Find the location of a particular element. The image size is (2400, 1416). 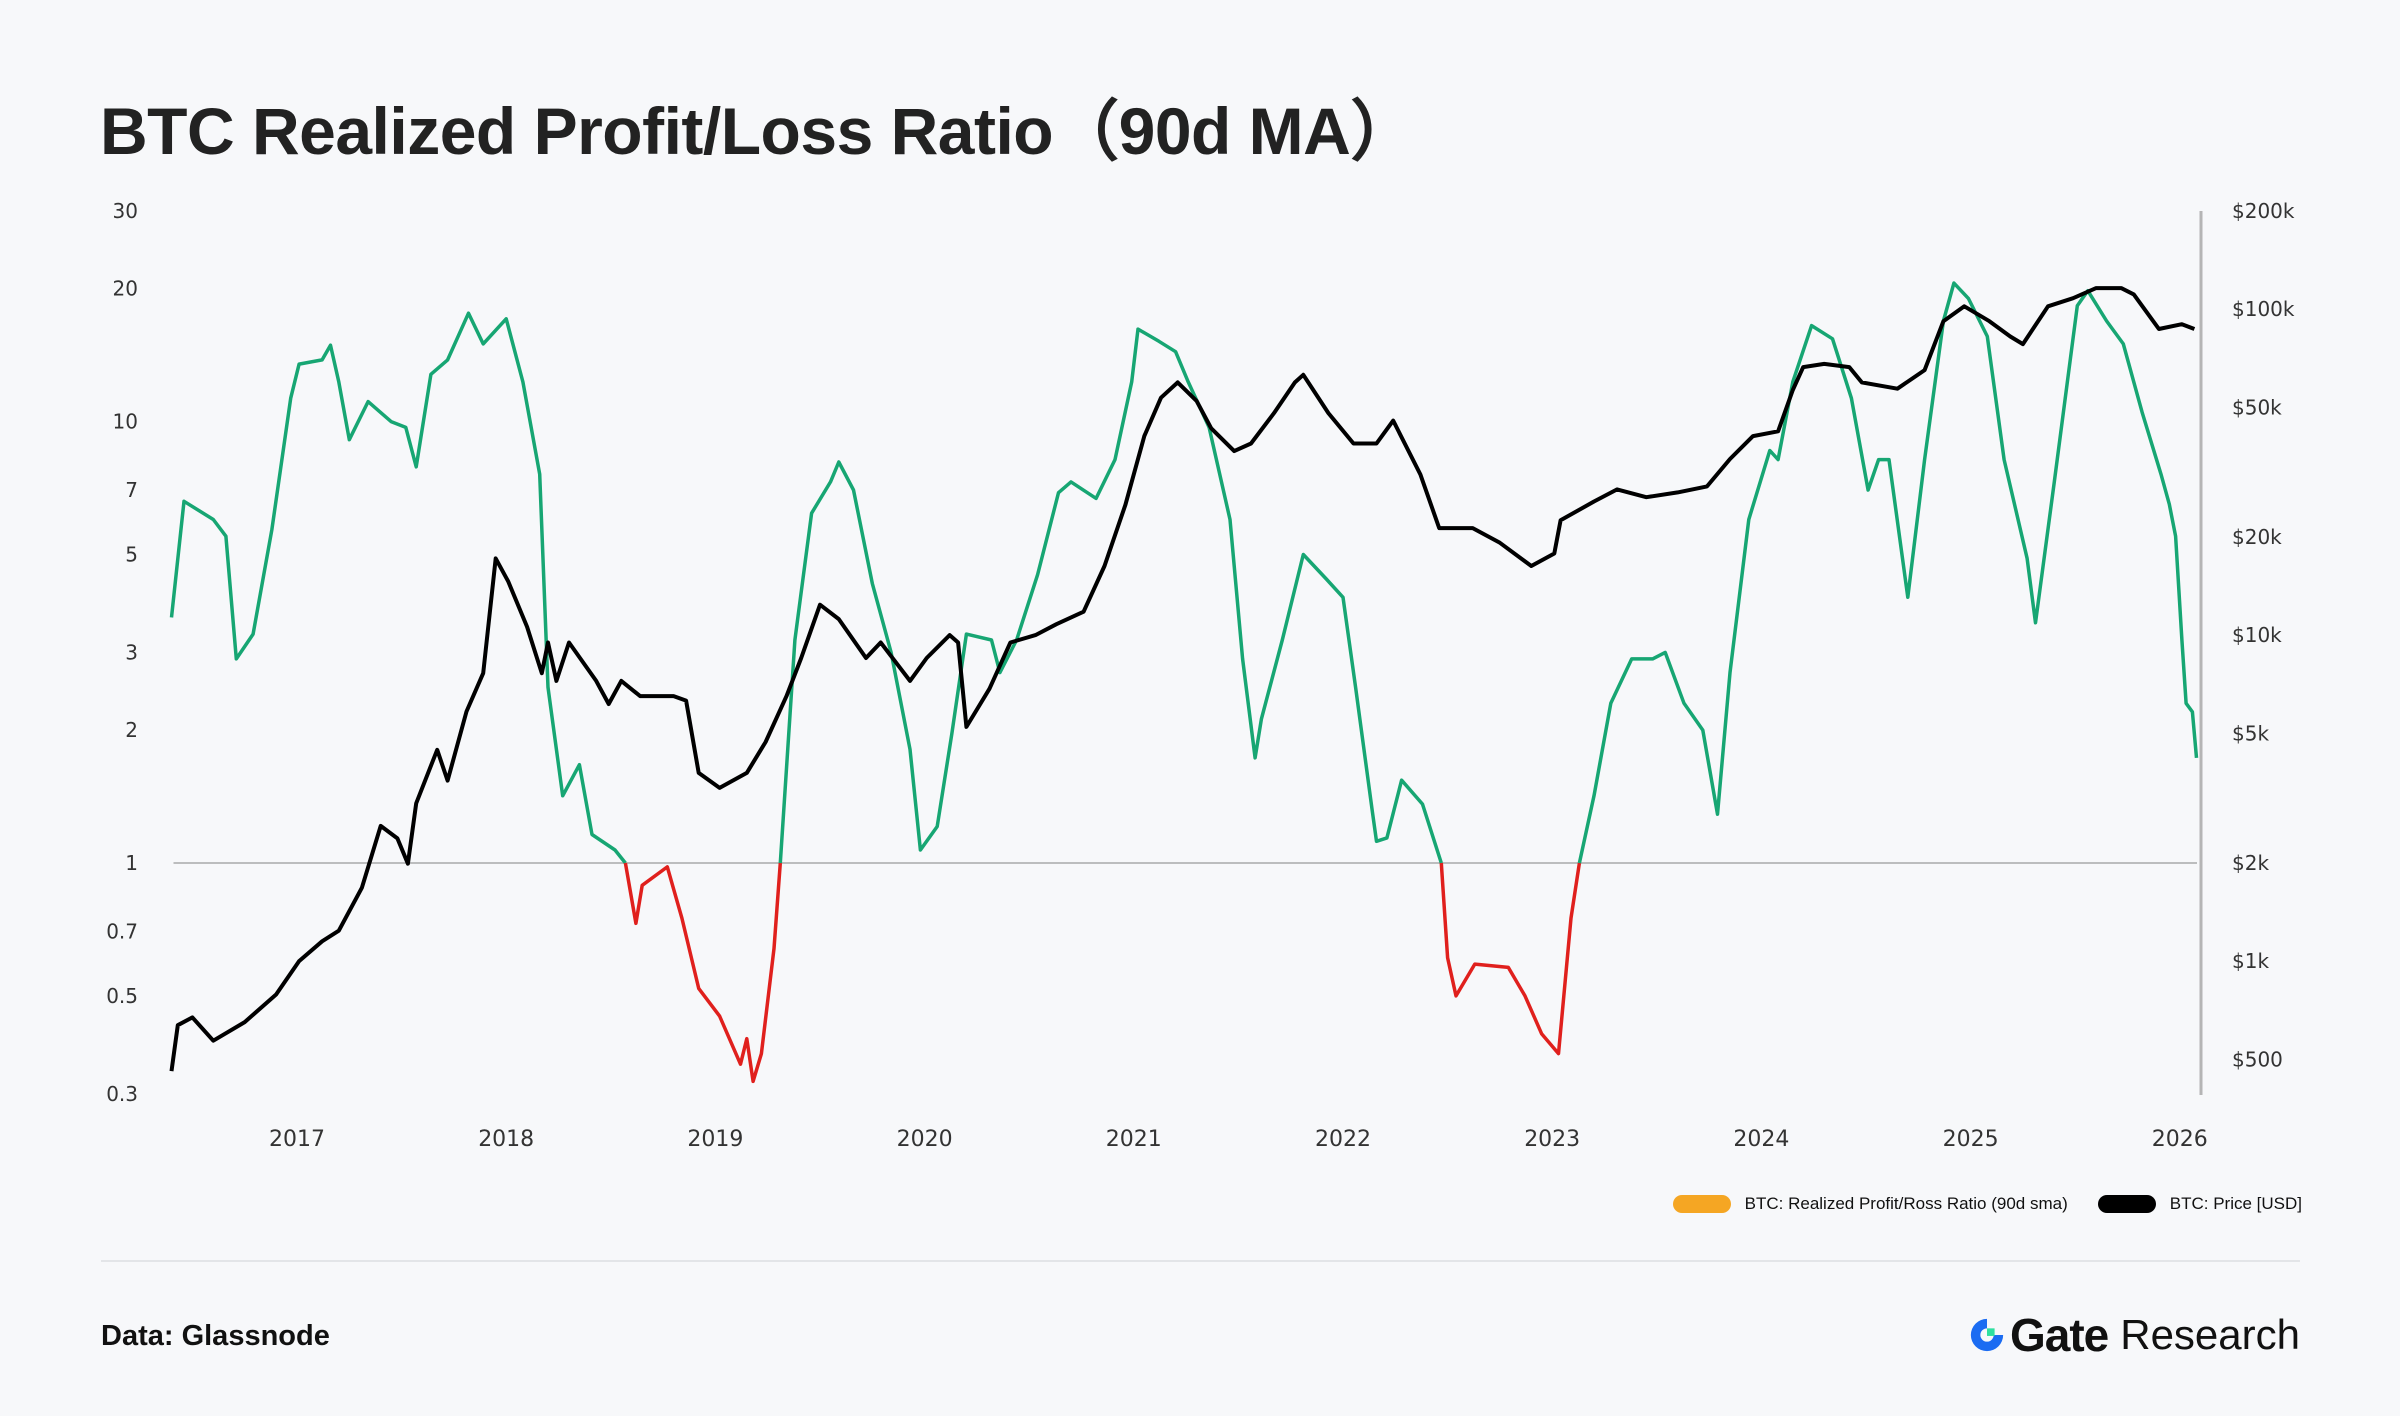

legend-item-price: BTC: Price [USD] is located at coordinates (2199, 1204).